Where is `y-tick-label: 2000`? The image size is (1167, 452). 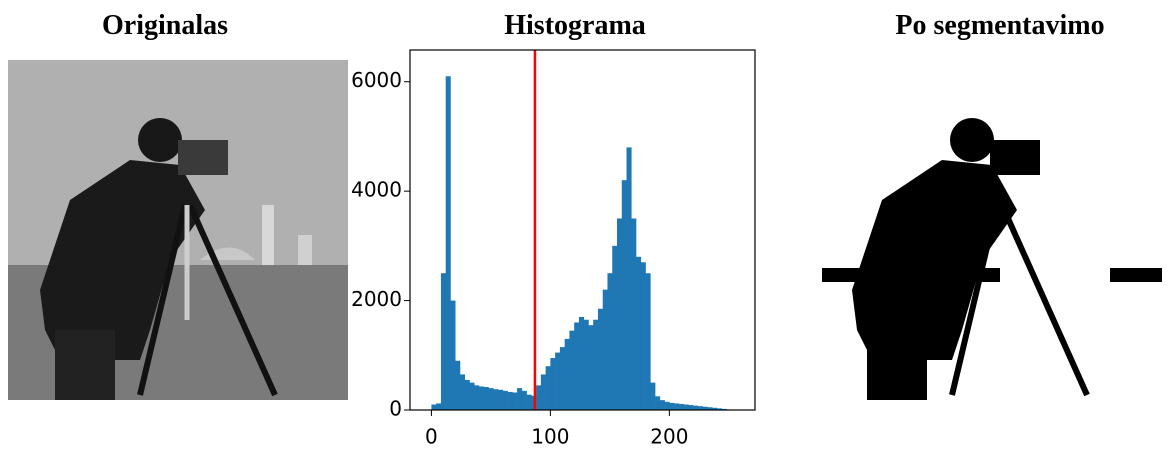
y-tick-label: 2000 is located at coordinates (376, 299).